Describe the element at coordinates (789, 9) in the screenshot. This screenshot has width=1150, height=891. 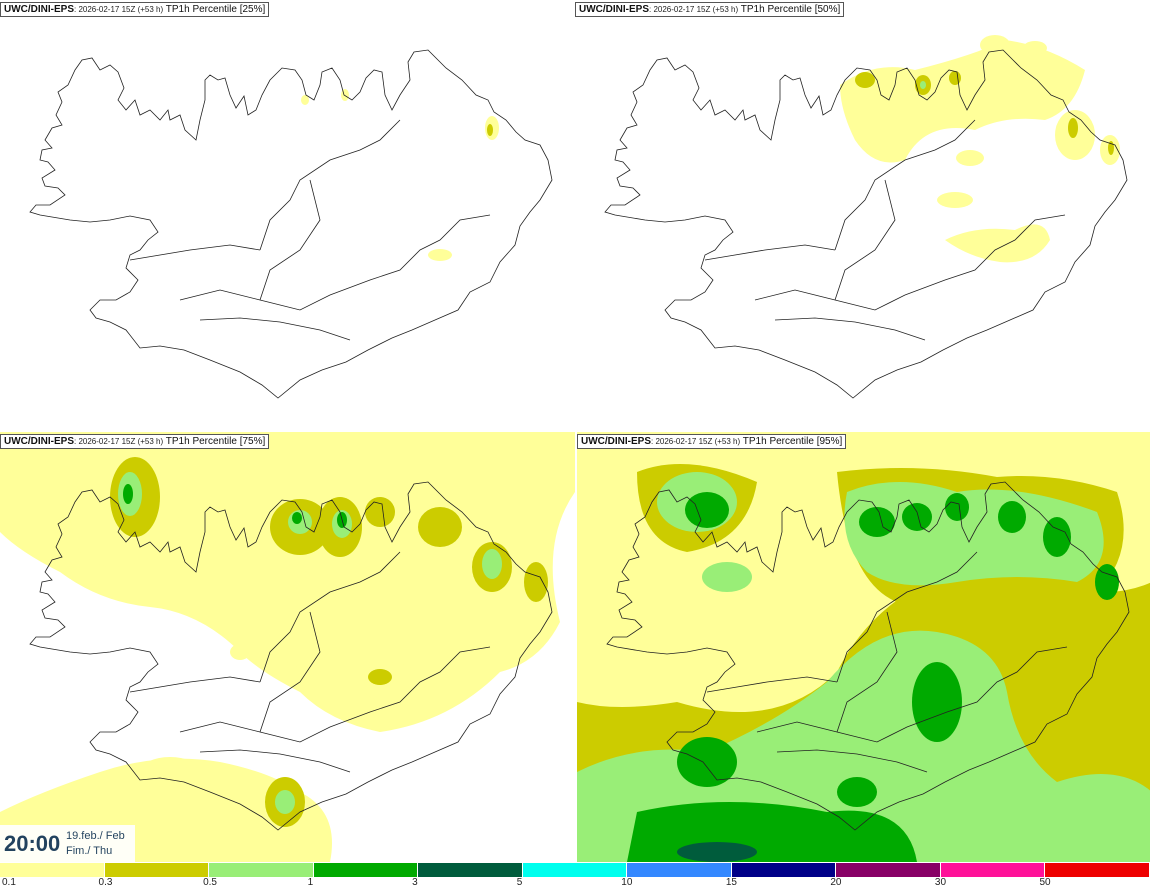
I see `product-label: TP1h Percentile [50%]` at that location.